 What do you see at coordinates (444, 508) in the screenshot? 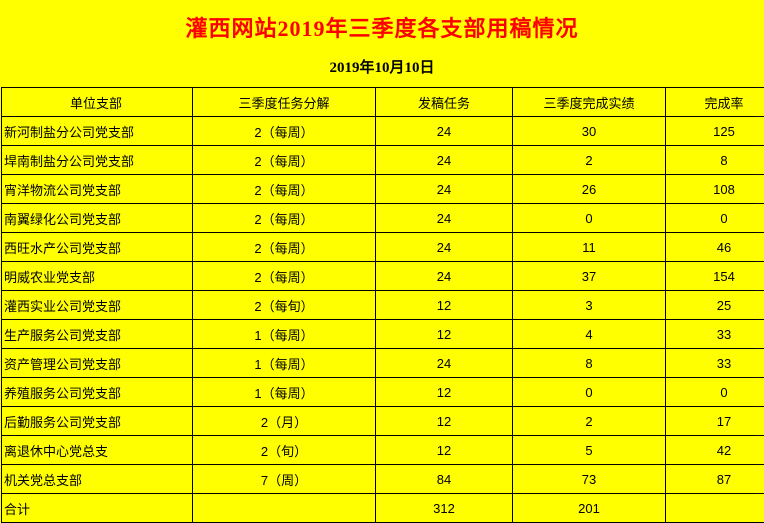
I see `cell-submission-task: 312` at bounding box center [444, 508].